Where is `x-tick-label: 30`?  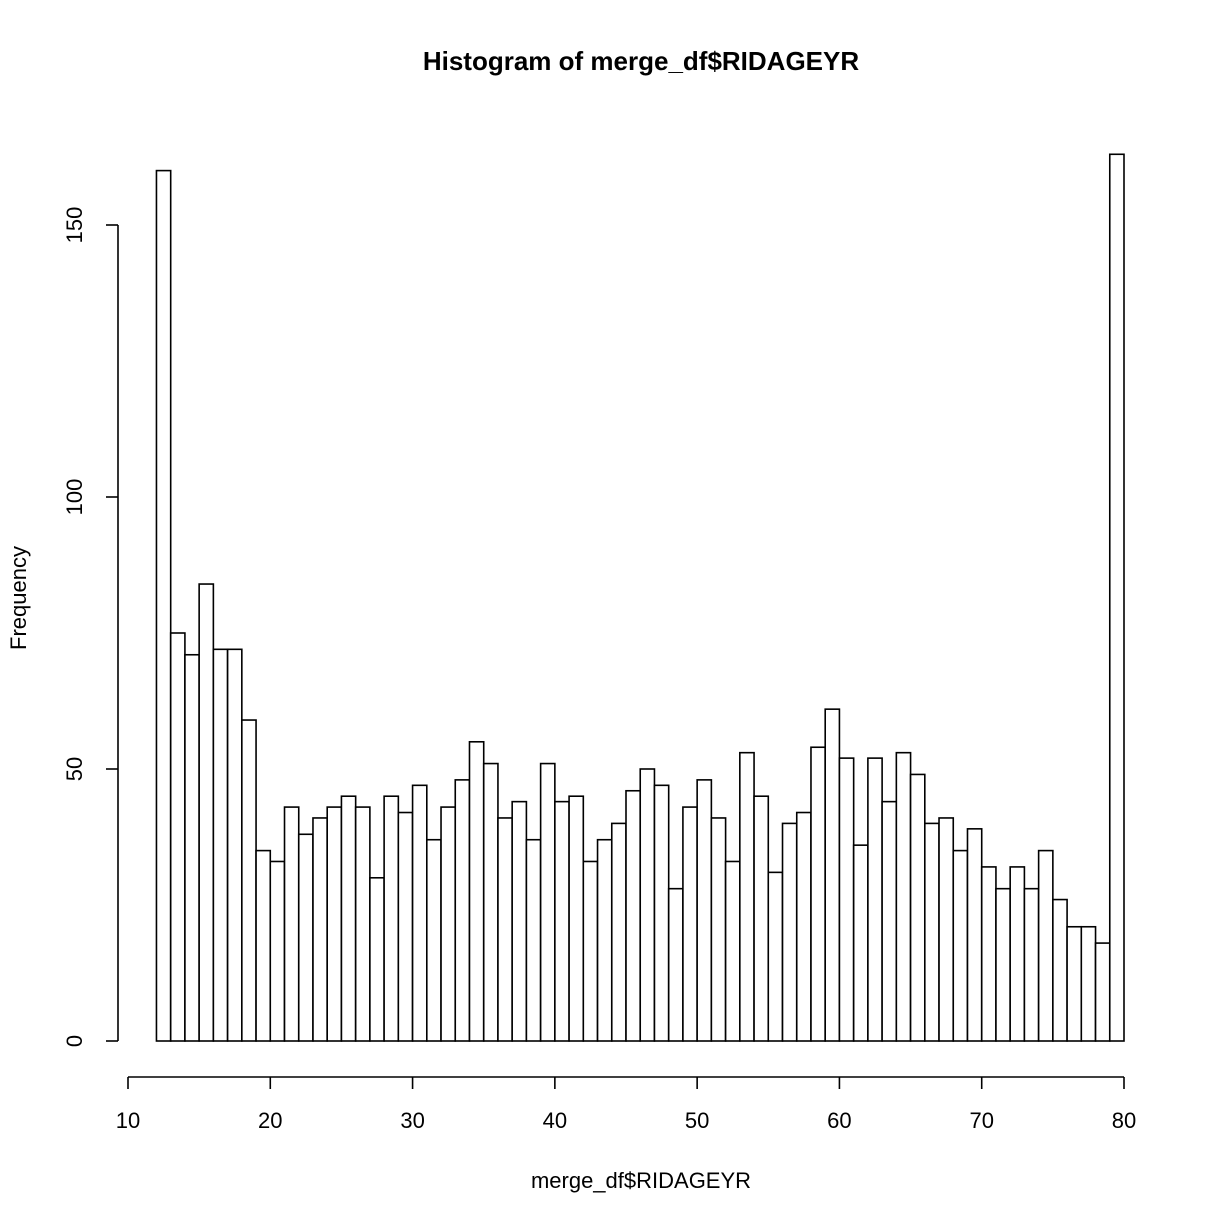
x-tick-label: 30 is located at coordinates (412, 1120).